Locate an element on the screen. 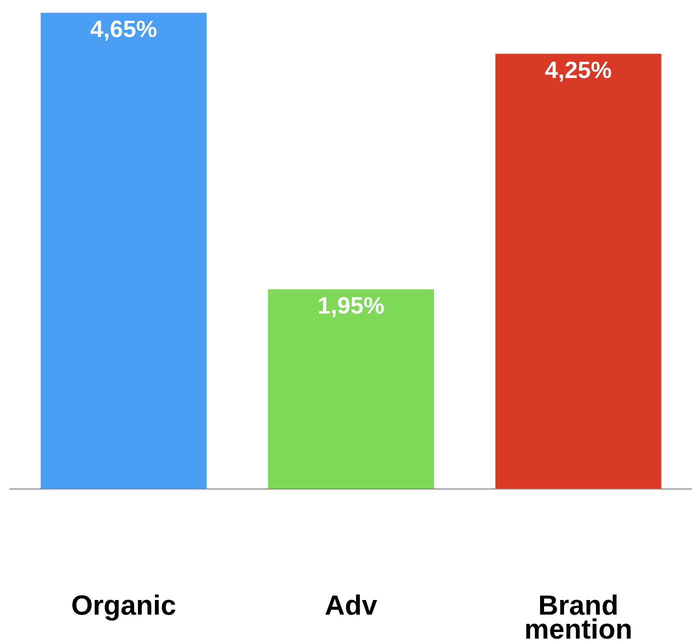 The image size is (692, 644). x-tick-label: Adv is located at coordinates (351, 604).